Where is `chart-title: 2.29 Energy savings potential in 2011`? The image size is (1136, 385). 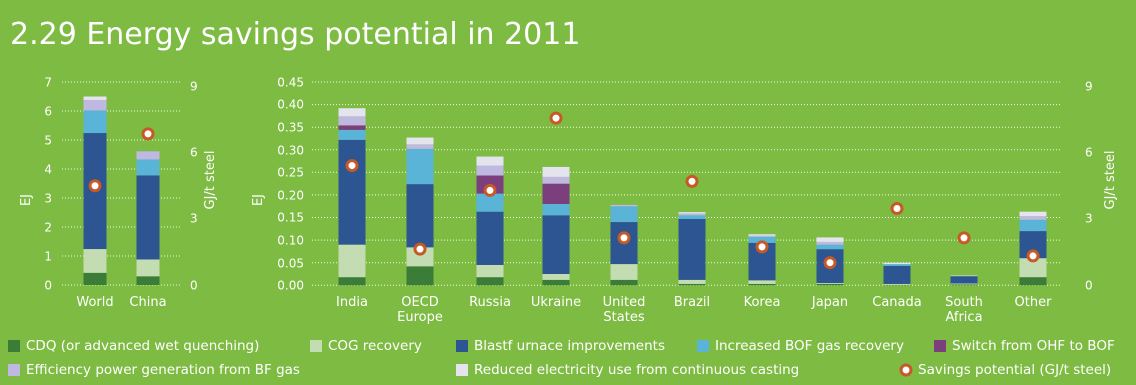 chart-title: 2.29 Energy savings potential in 2011 is located at coordinates (295, 34).